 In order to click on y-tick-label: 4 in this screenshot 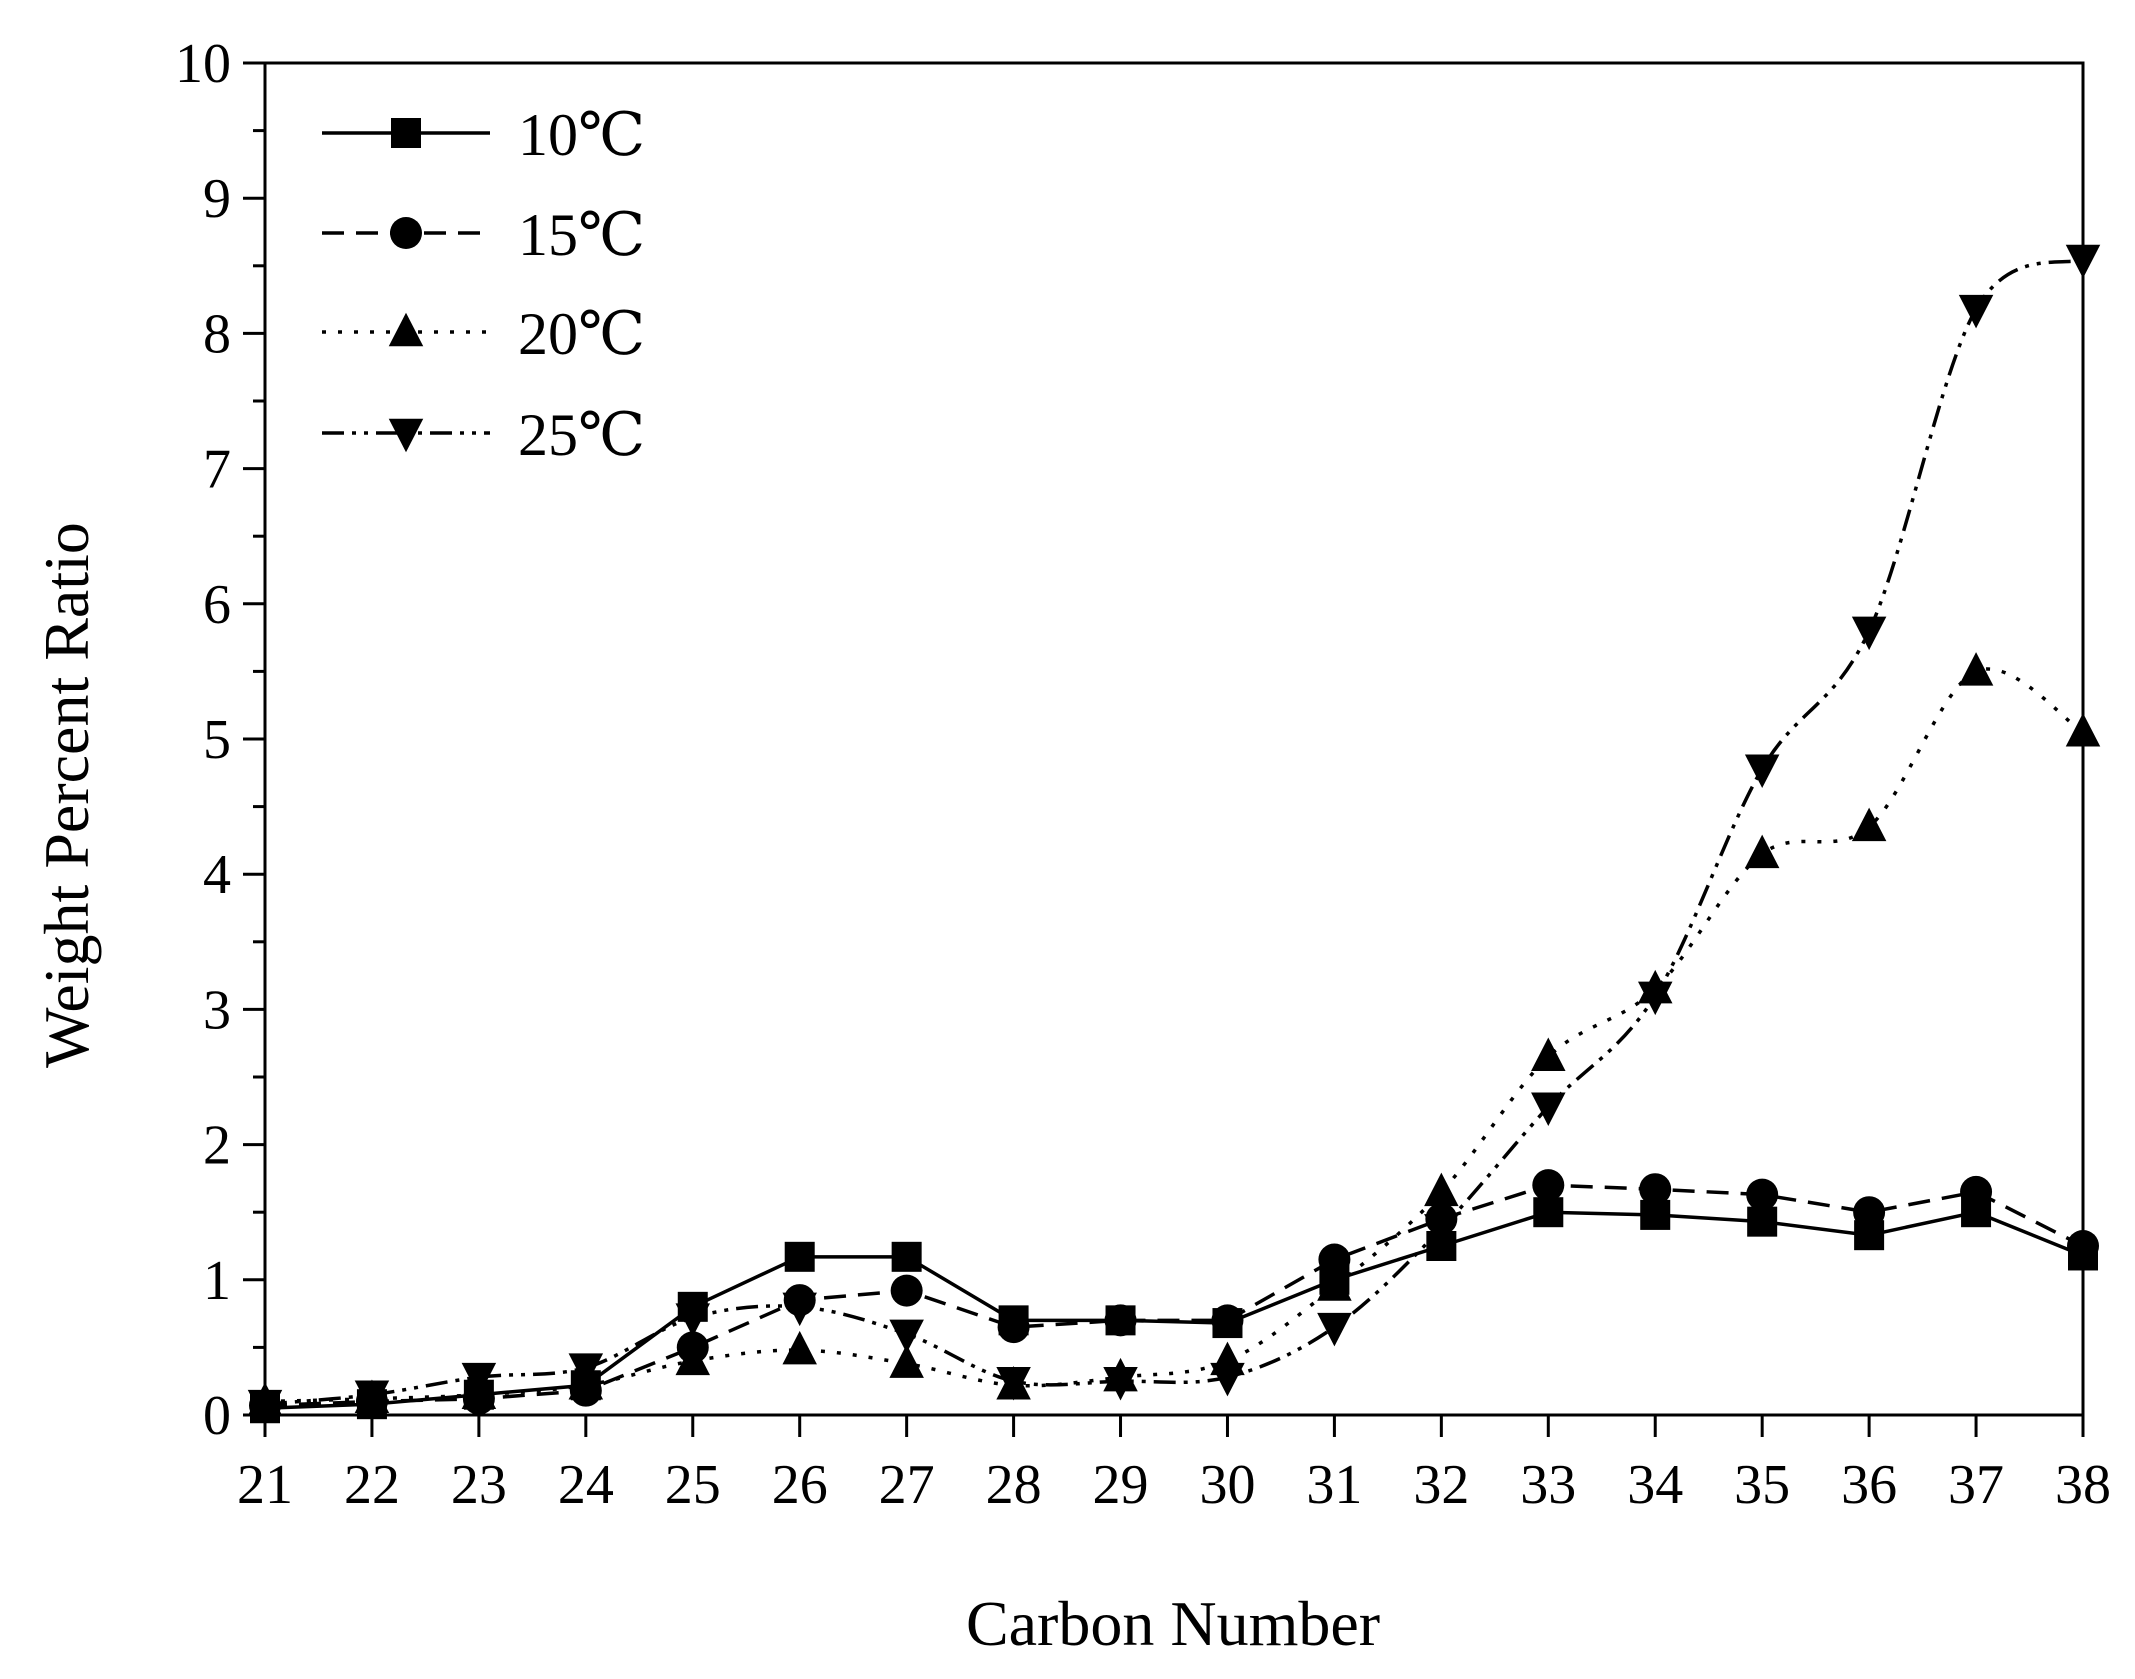, I will do `click(217, 875)`.